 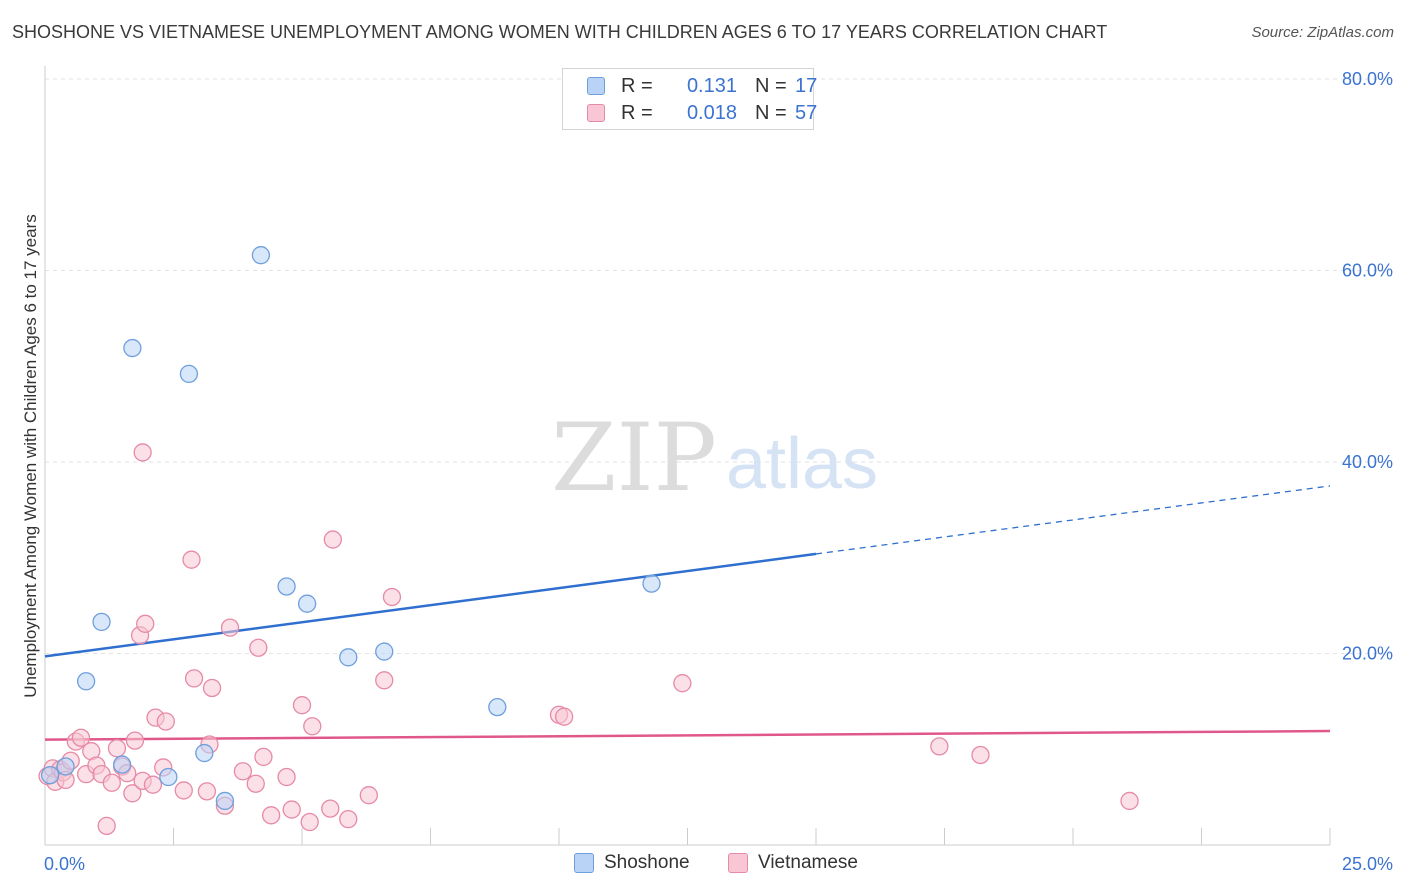 I want to click on legend-swatch-shoshone, so click(x=596, y=86).